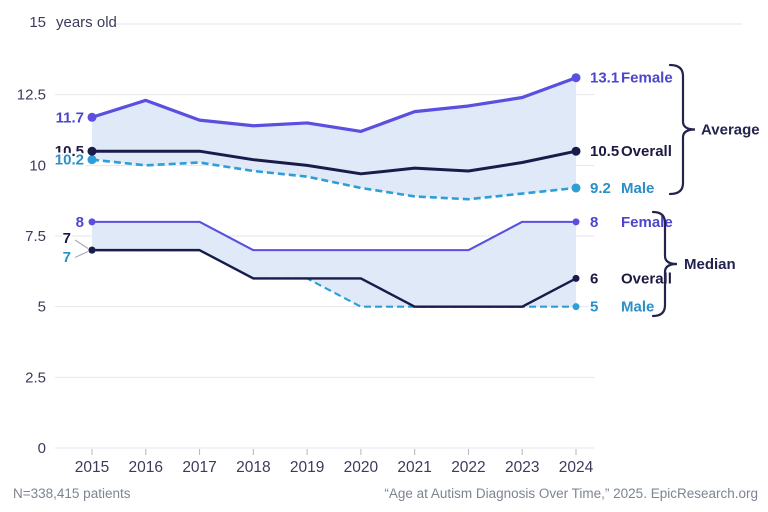 This screenshot has height=512, width=768. What do you see at coordinates (67, 238) in the screenshot?
I see `median-overall-start-label: 7` at bounding box center [67, 238].